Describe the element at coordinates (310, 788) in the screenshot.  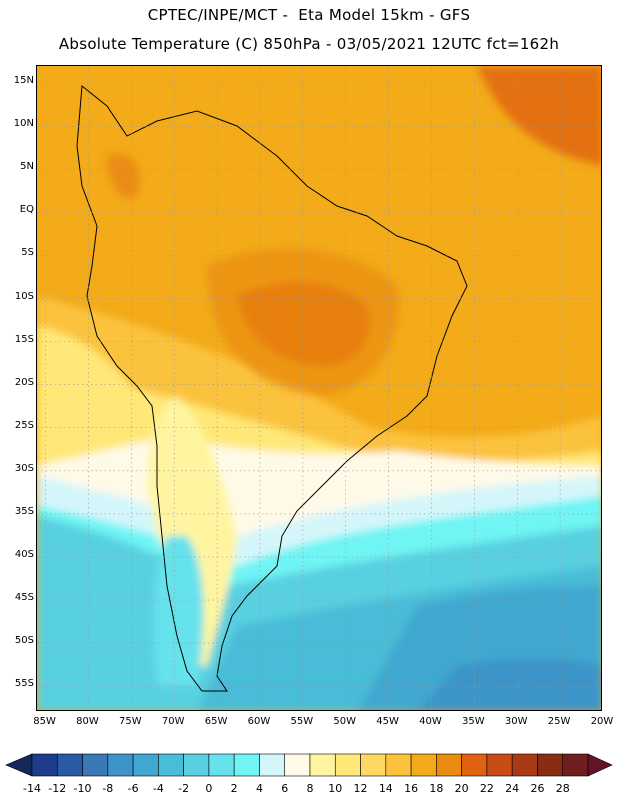
I see `colorbar-tick-label: 8` at that location.